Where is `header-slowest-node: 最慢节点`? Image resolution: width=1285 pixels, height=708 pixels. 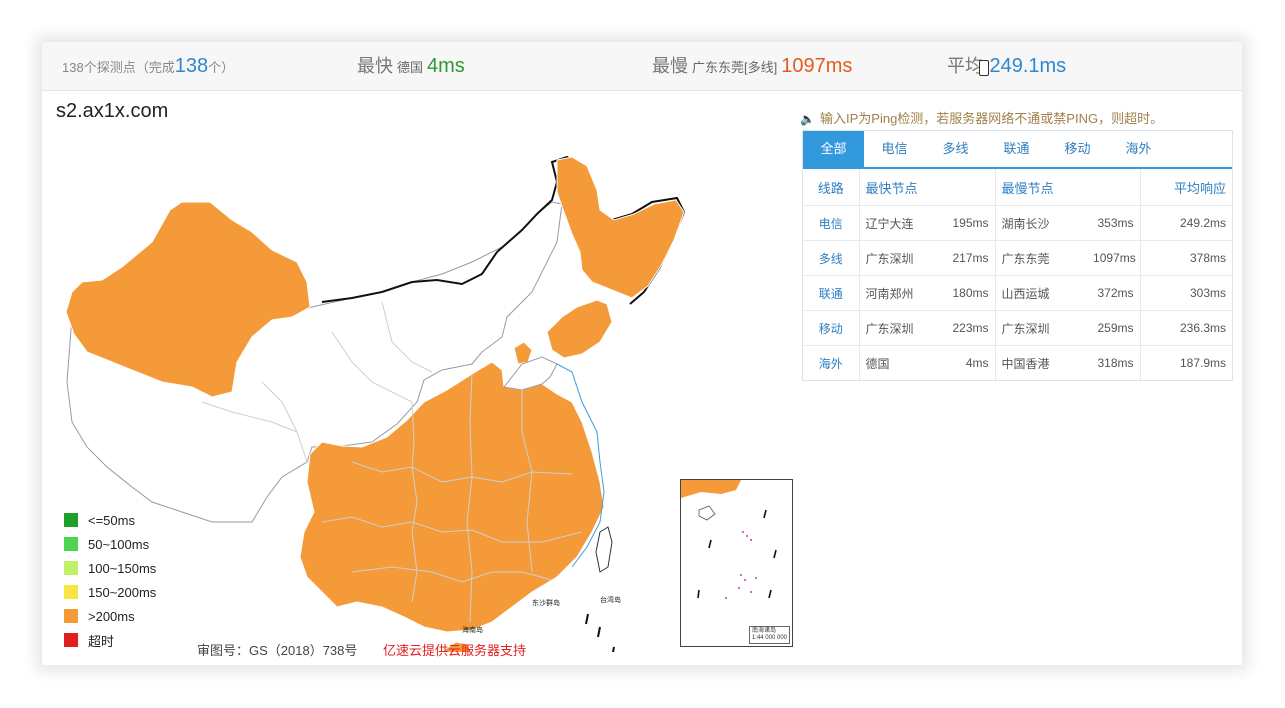
header-slowest-node: 最慢节点 is located at coordinates (1068, 187).